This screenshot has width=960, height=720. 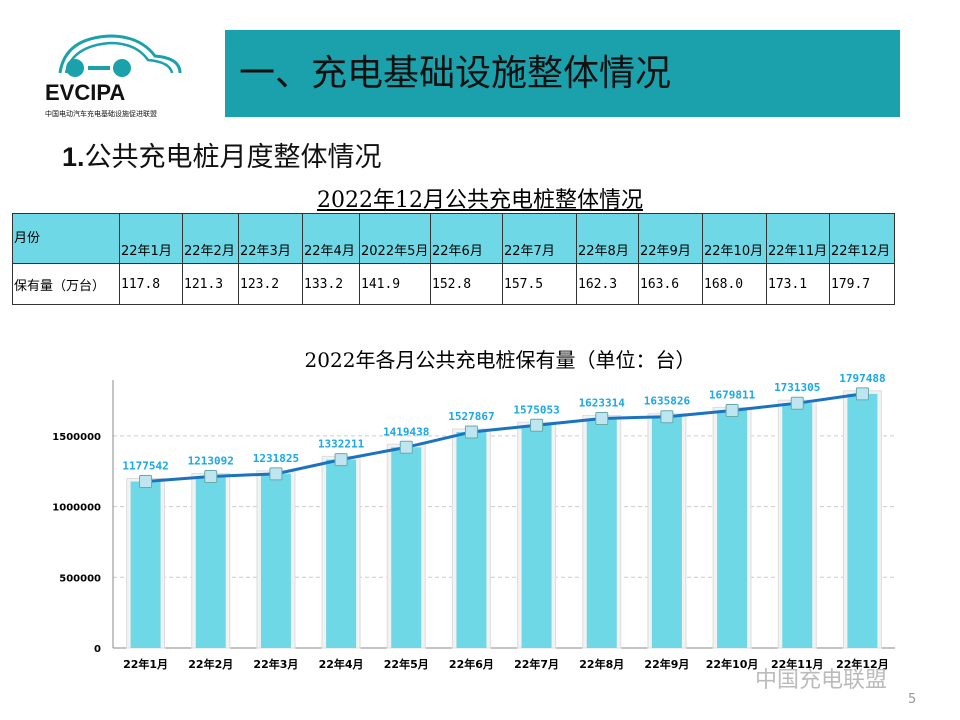 What do you see at coordinates (455, 73) in the screenshot?
I see `slide-title: 一、充电基础设施整体情况` at bounding box center [455, 73].